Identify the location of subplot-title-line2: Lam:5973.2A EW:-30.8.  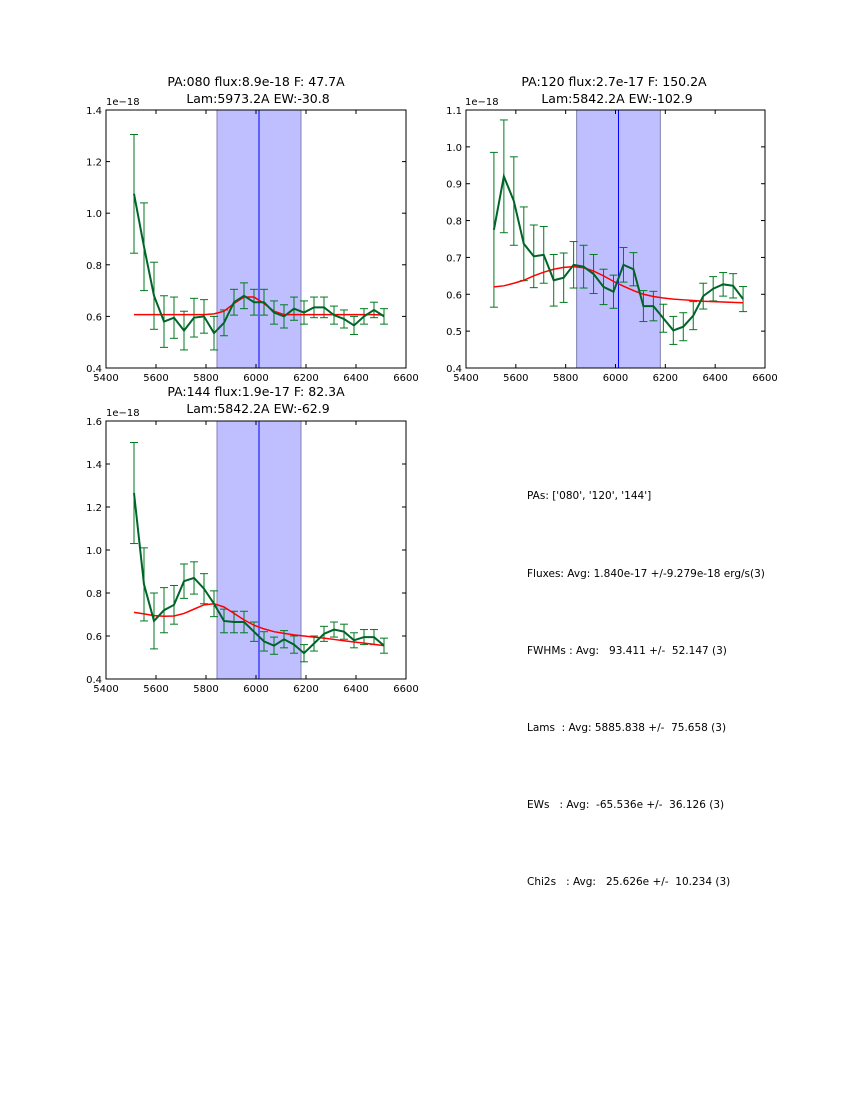
(257, 98).